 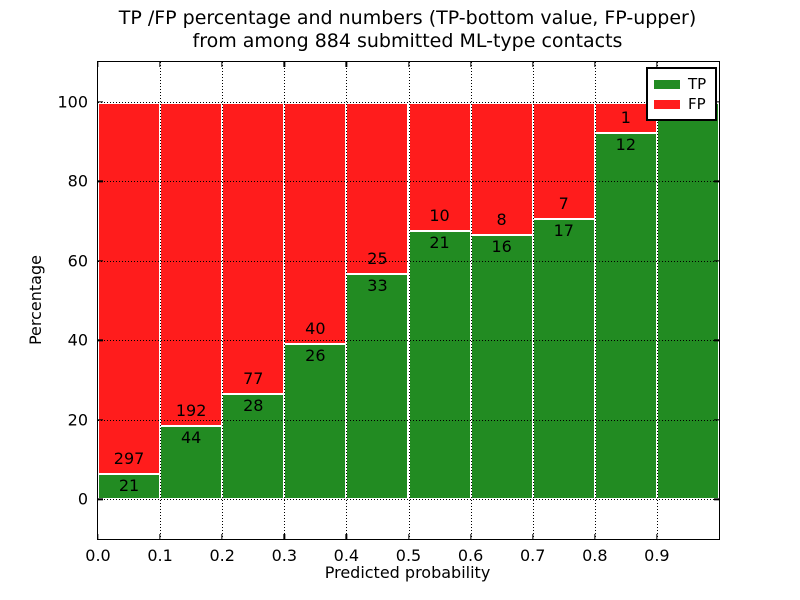 I want to click on fp-count-label: 7, so click(x=563, y=203).